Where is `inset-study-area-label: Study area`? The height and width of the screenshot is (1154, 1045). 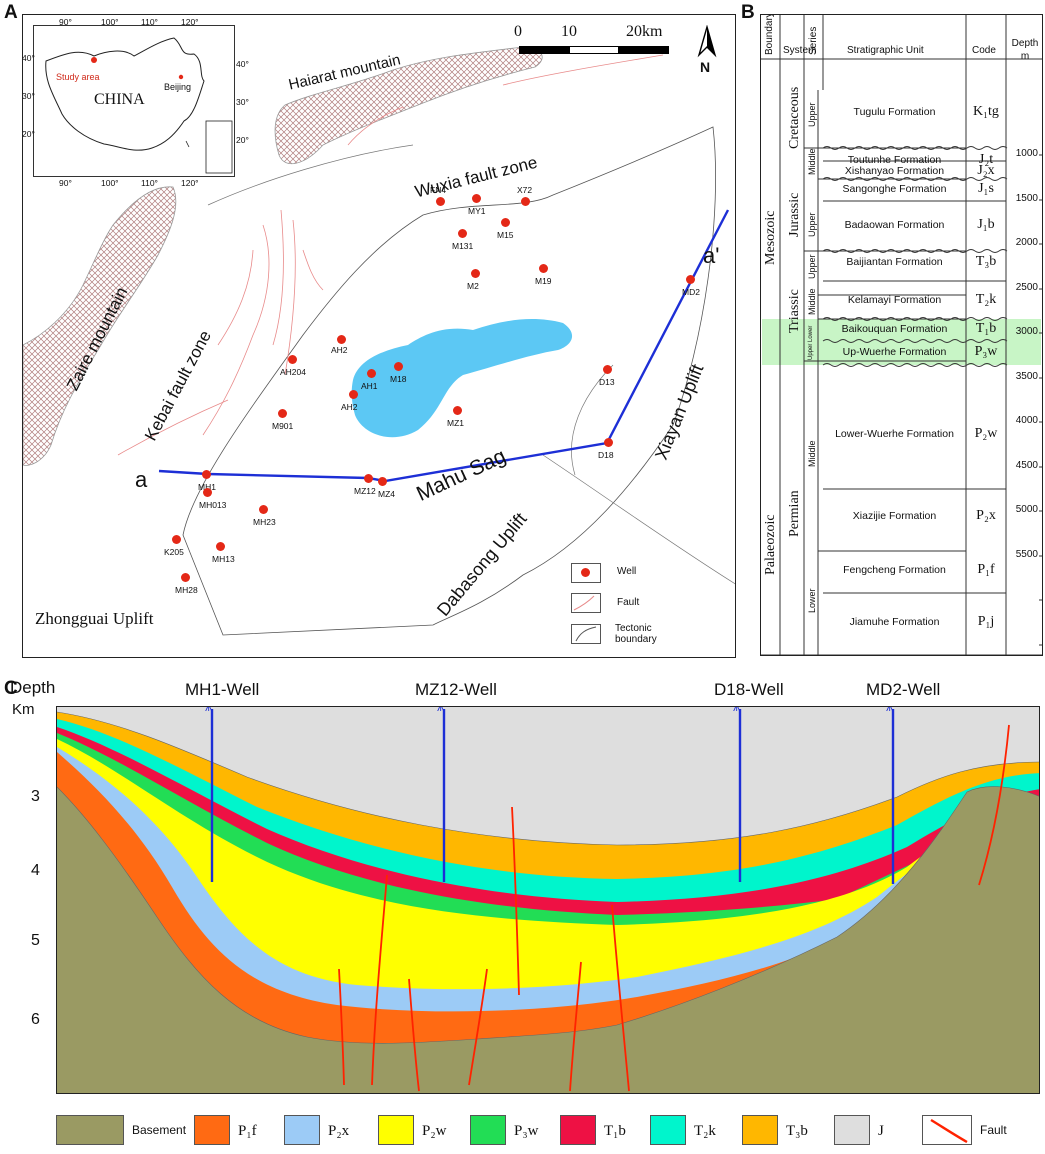
inset-study-area-label: Study area is located at coordinates (78, 77).